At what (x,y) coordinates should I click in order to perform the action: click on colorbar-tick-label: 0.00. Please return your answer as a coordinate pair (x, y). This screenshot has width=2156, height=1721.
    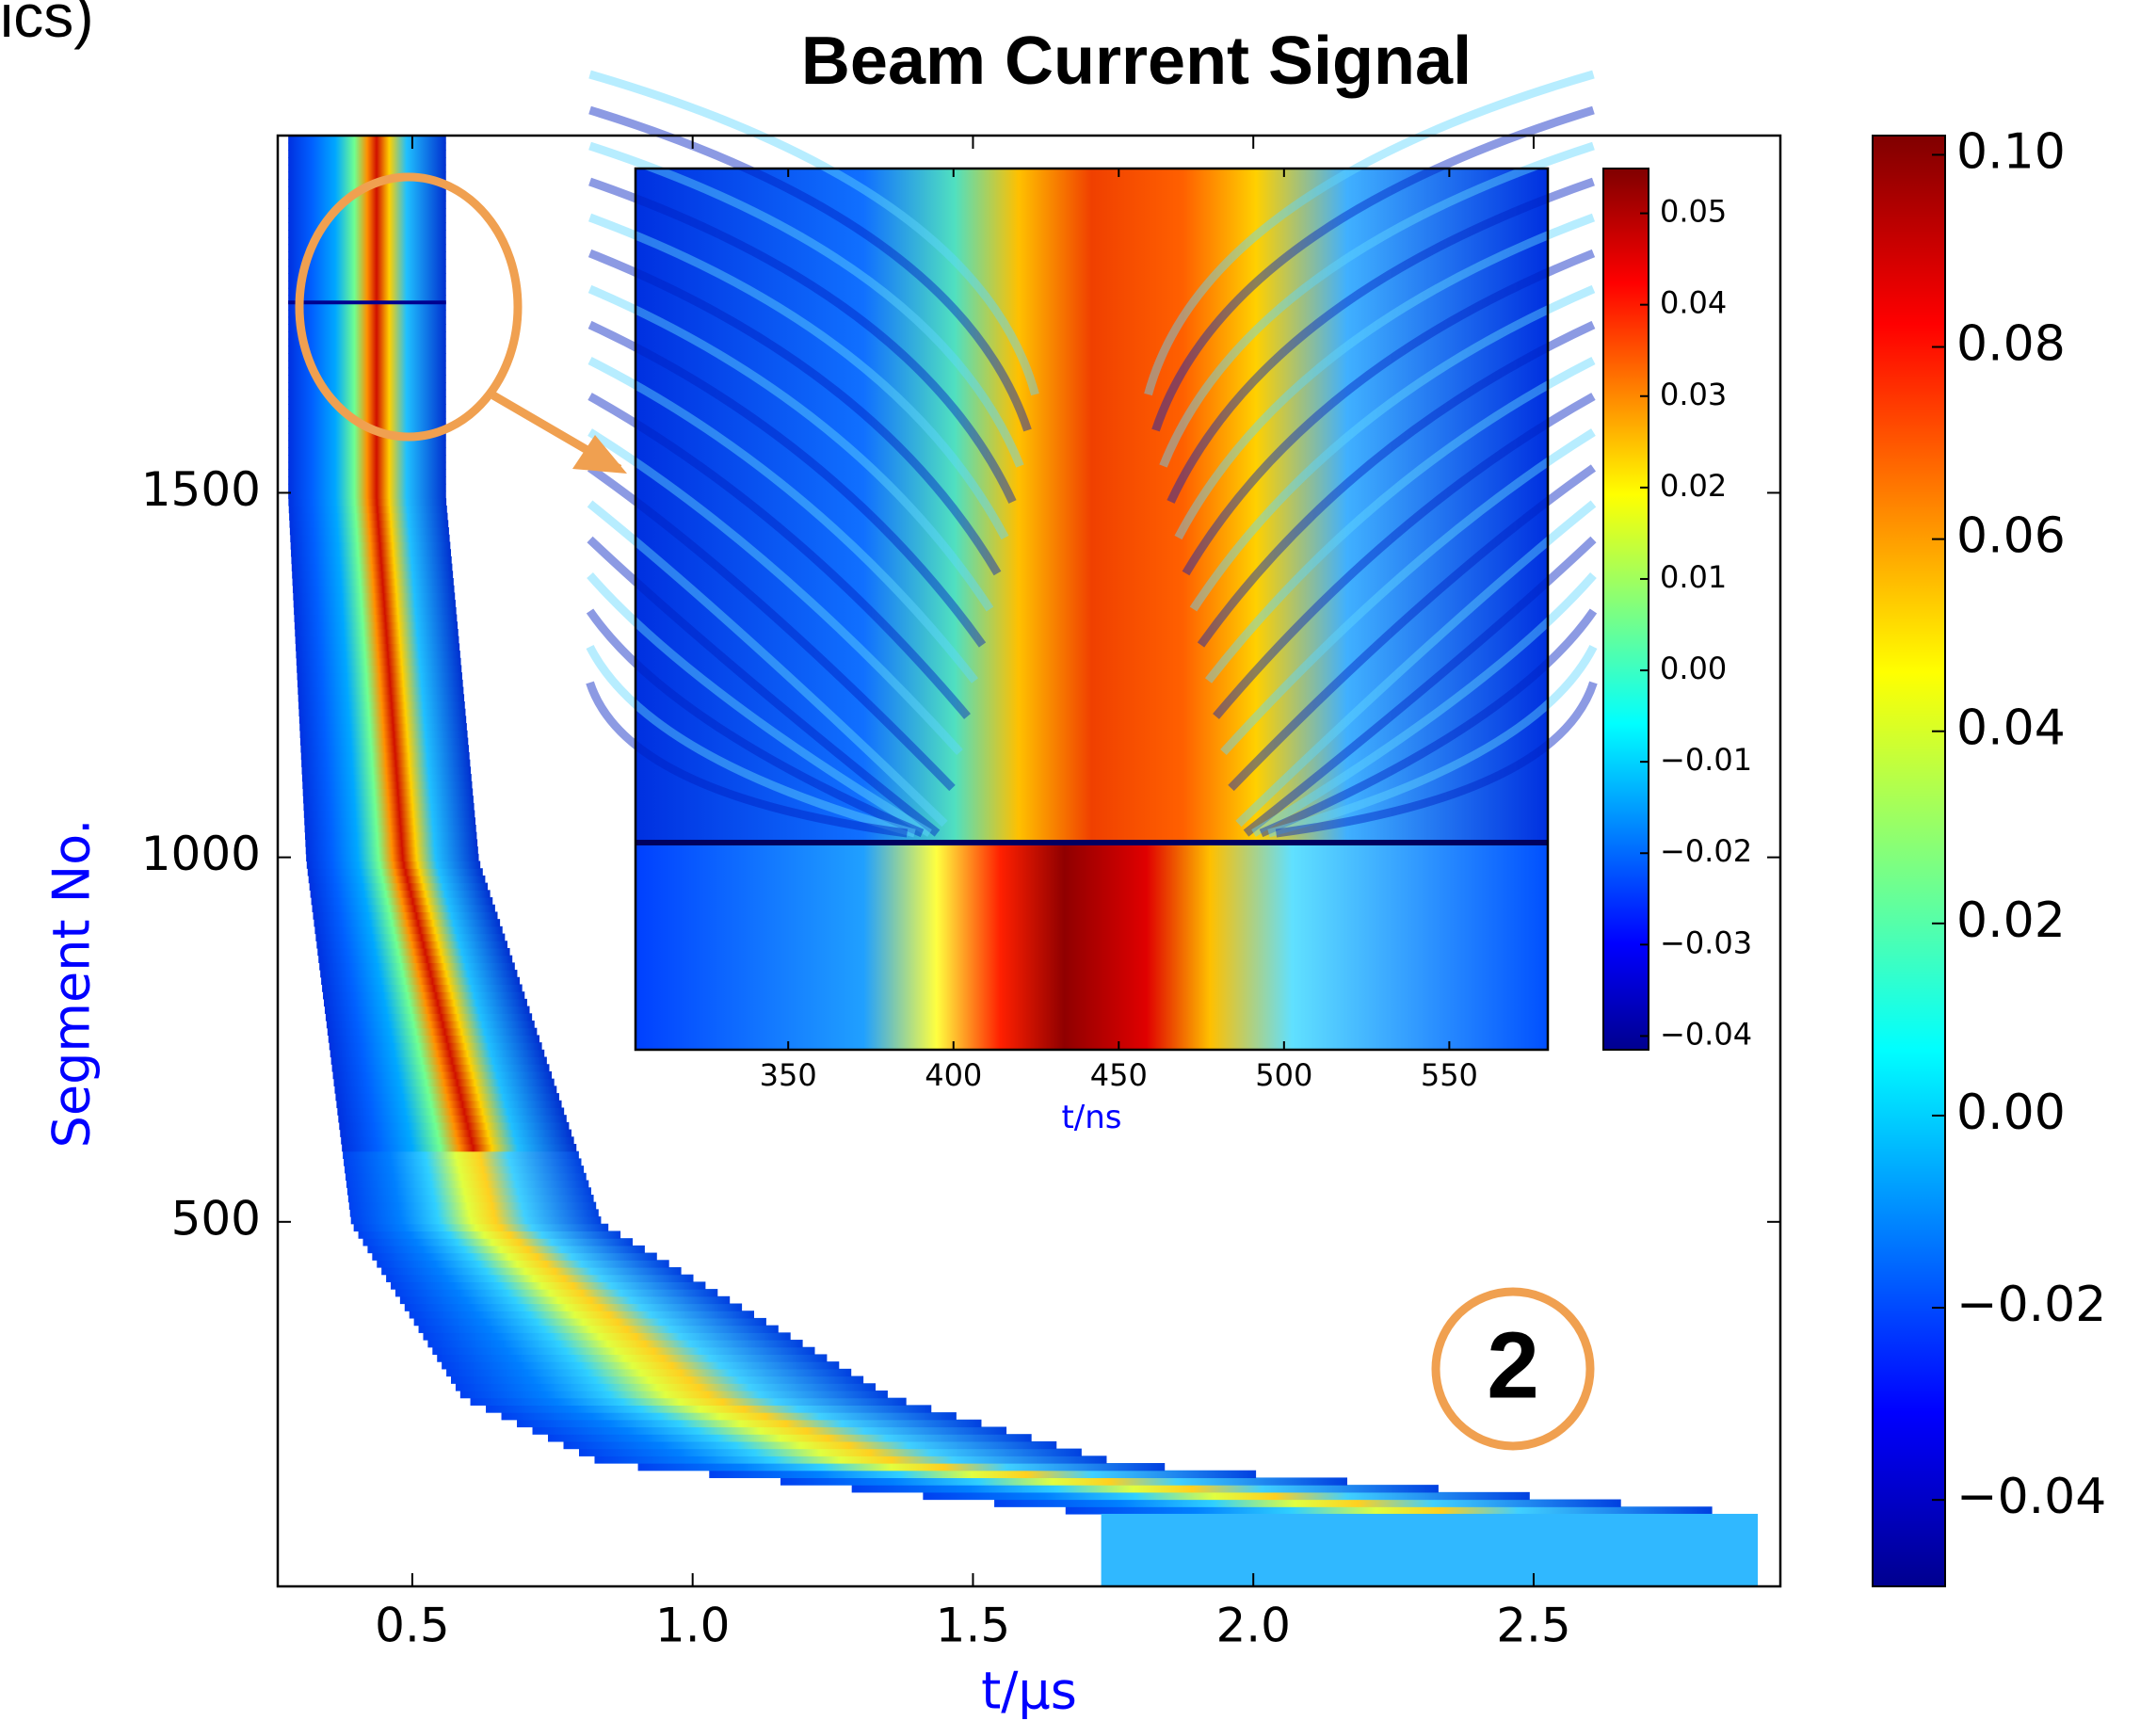
    Looking at the image, I should click on (2011, 1113).